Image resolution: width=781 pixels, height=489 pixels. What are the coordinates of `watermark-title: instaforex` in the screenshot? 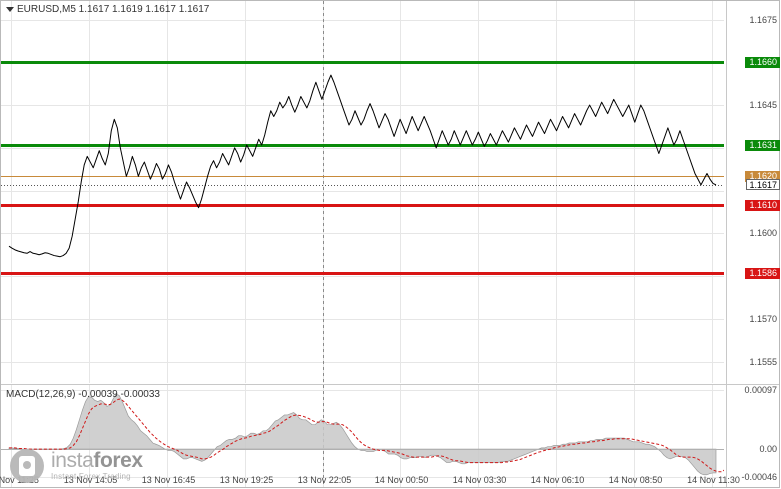 It's located at (97, 461).